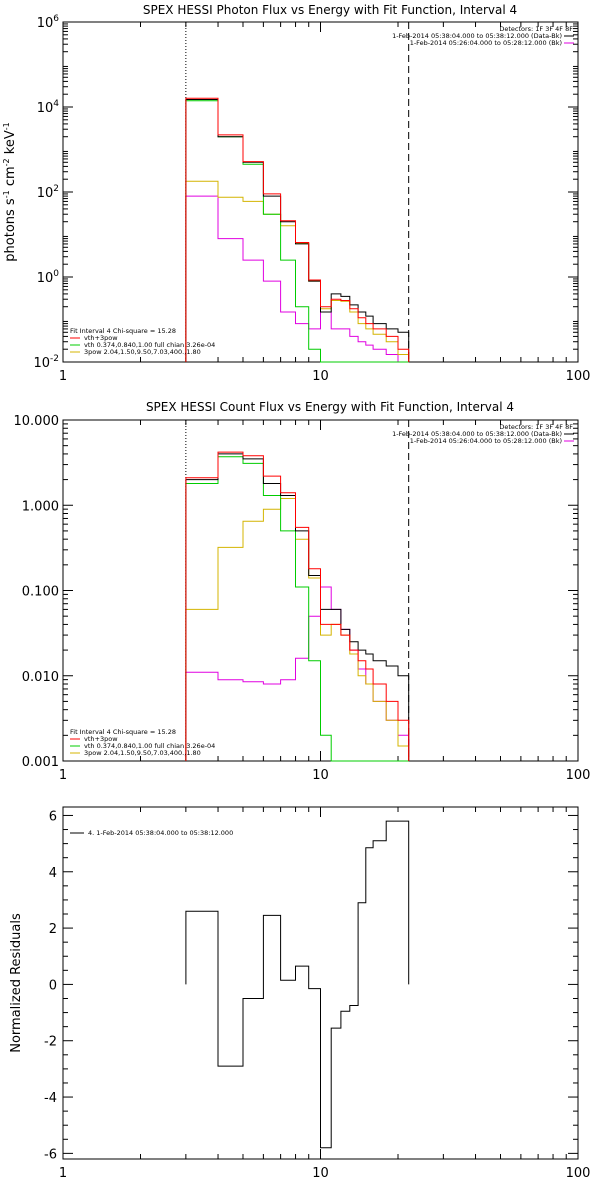 The width and height of the screenshot is (600, 1204). Describe the element at coordinates (50, 1042) in the screenshot. I see `y-tick-label: -2` at that location.